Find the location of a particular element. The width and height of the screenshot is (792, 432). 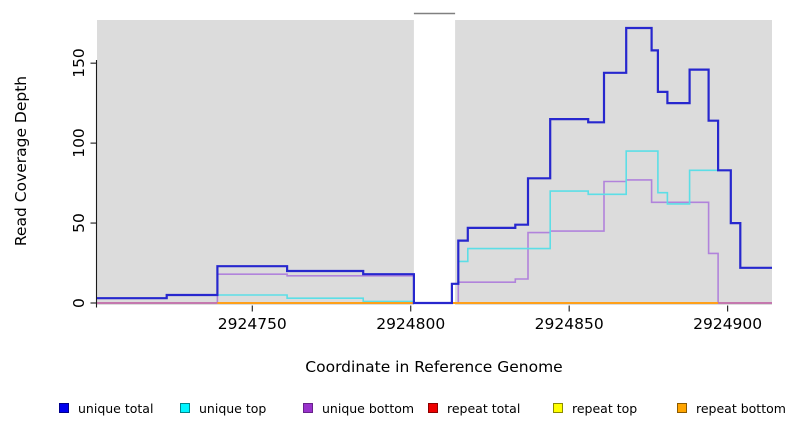

y-tick-label: 150 is located at coordinates (79, 63).